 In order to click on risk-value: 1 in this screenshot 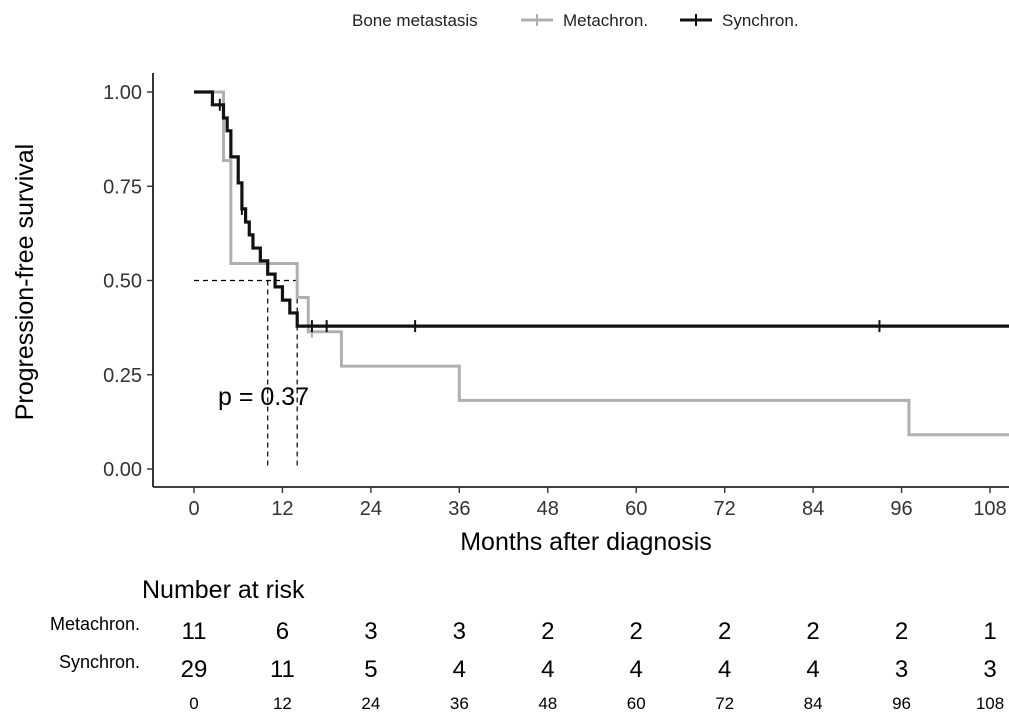, I will do `click(989, 631)`.